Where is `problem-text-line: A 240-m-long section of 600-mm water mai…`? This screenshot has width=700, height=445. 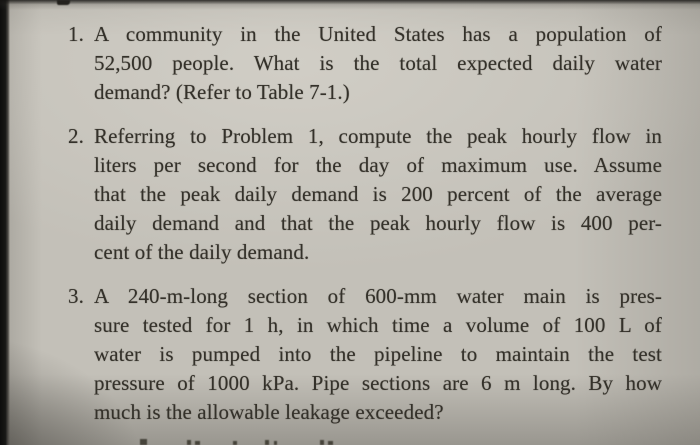
problem-text-line: A 240-m-long section of 600-mm water mai… is located at coordinates (378, 296).